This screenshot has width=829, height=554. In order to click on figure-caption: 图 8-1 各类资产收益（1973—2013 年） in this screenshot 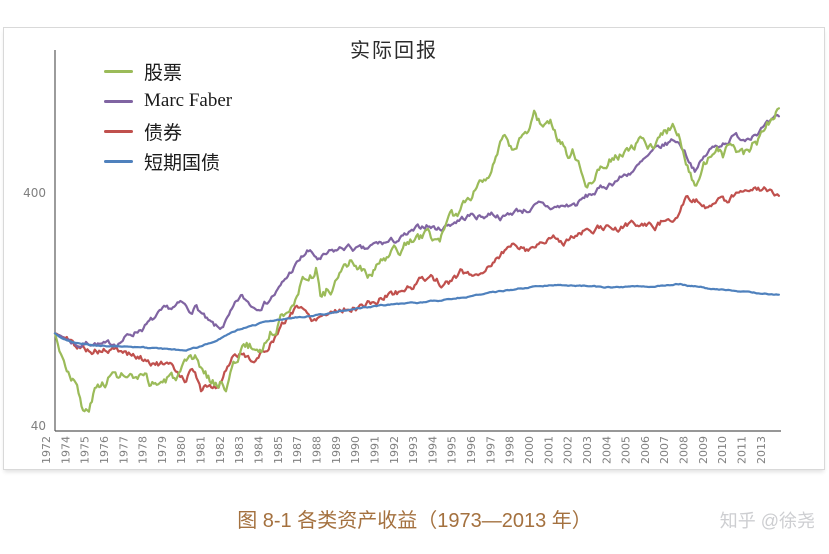, I will do `click(414, 521)`.